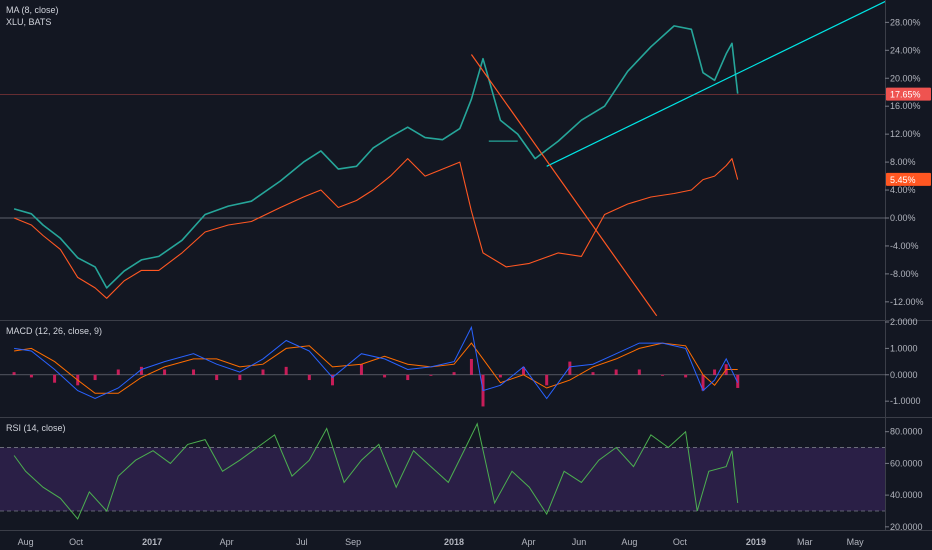  Describe the element at coordinates (36, 428) in the screenshot. I see `legend-rsi: RSI (14, close)` at that location.